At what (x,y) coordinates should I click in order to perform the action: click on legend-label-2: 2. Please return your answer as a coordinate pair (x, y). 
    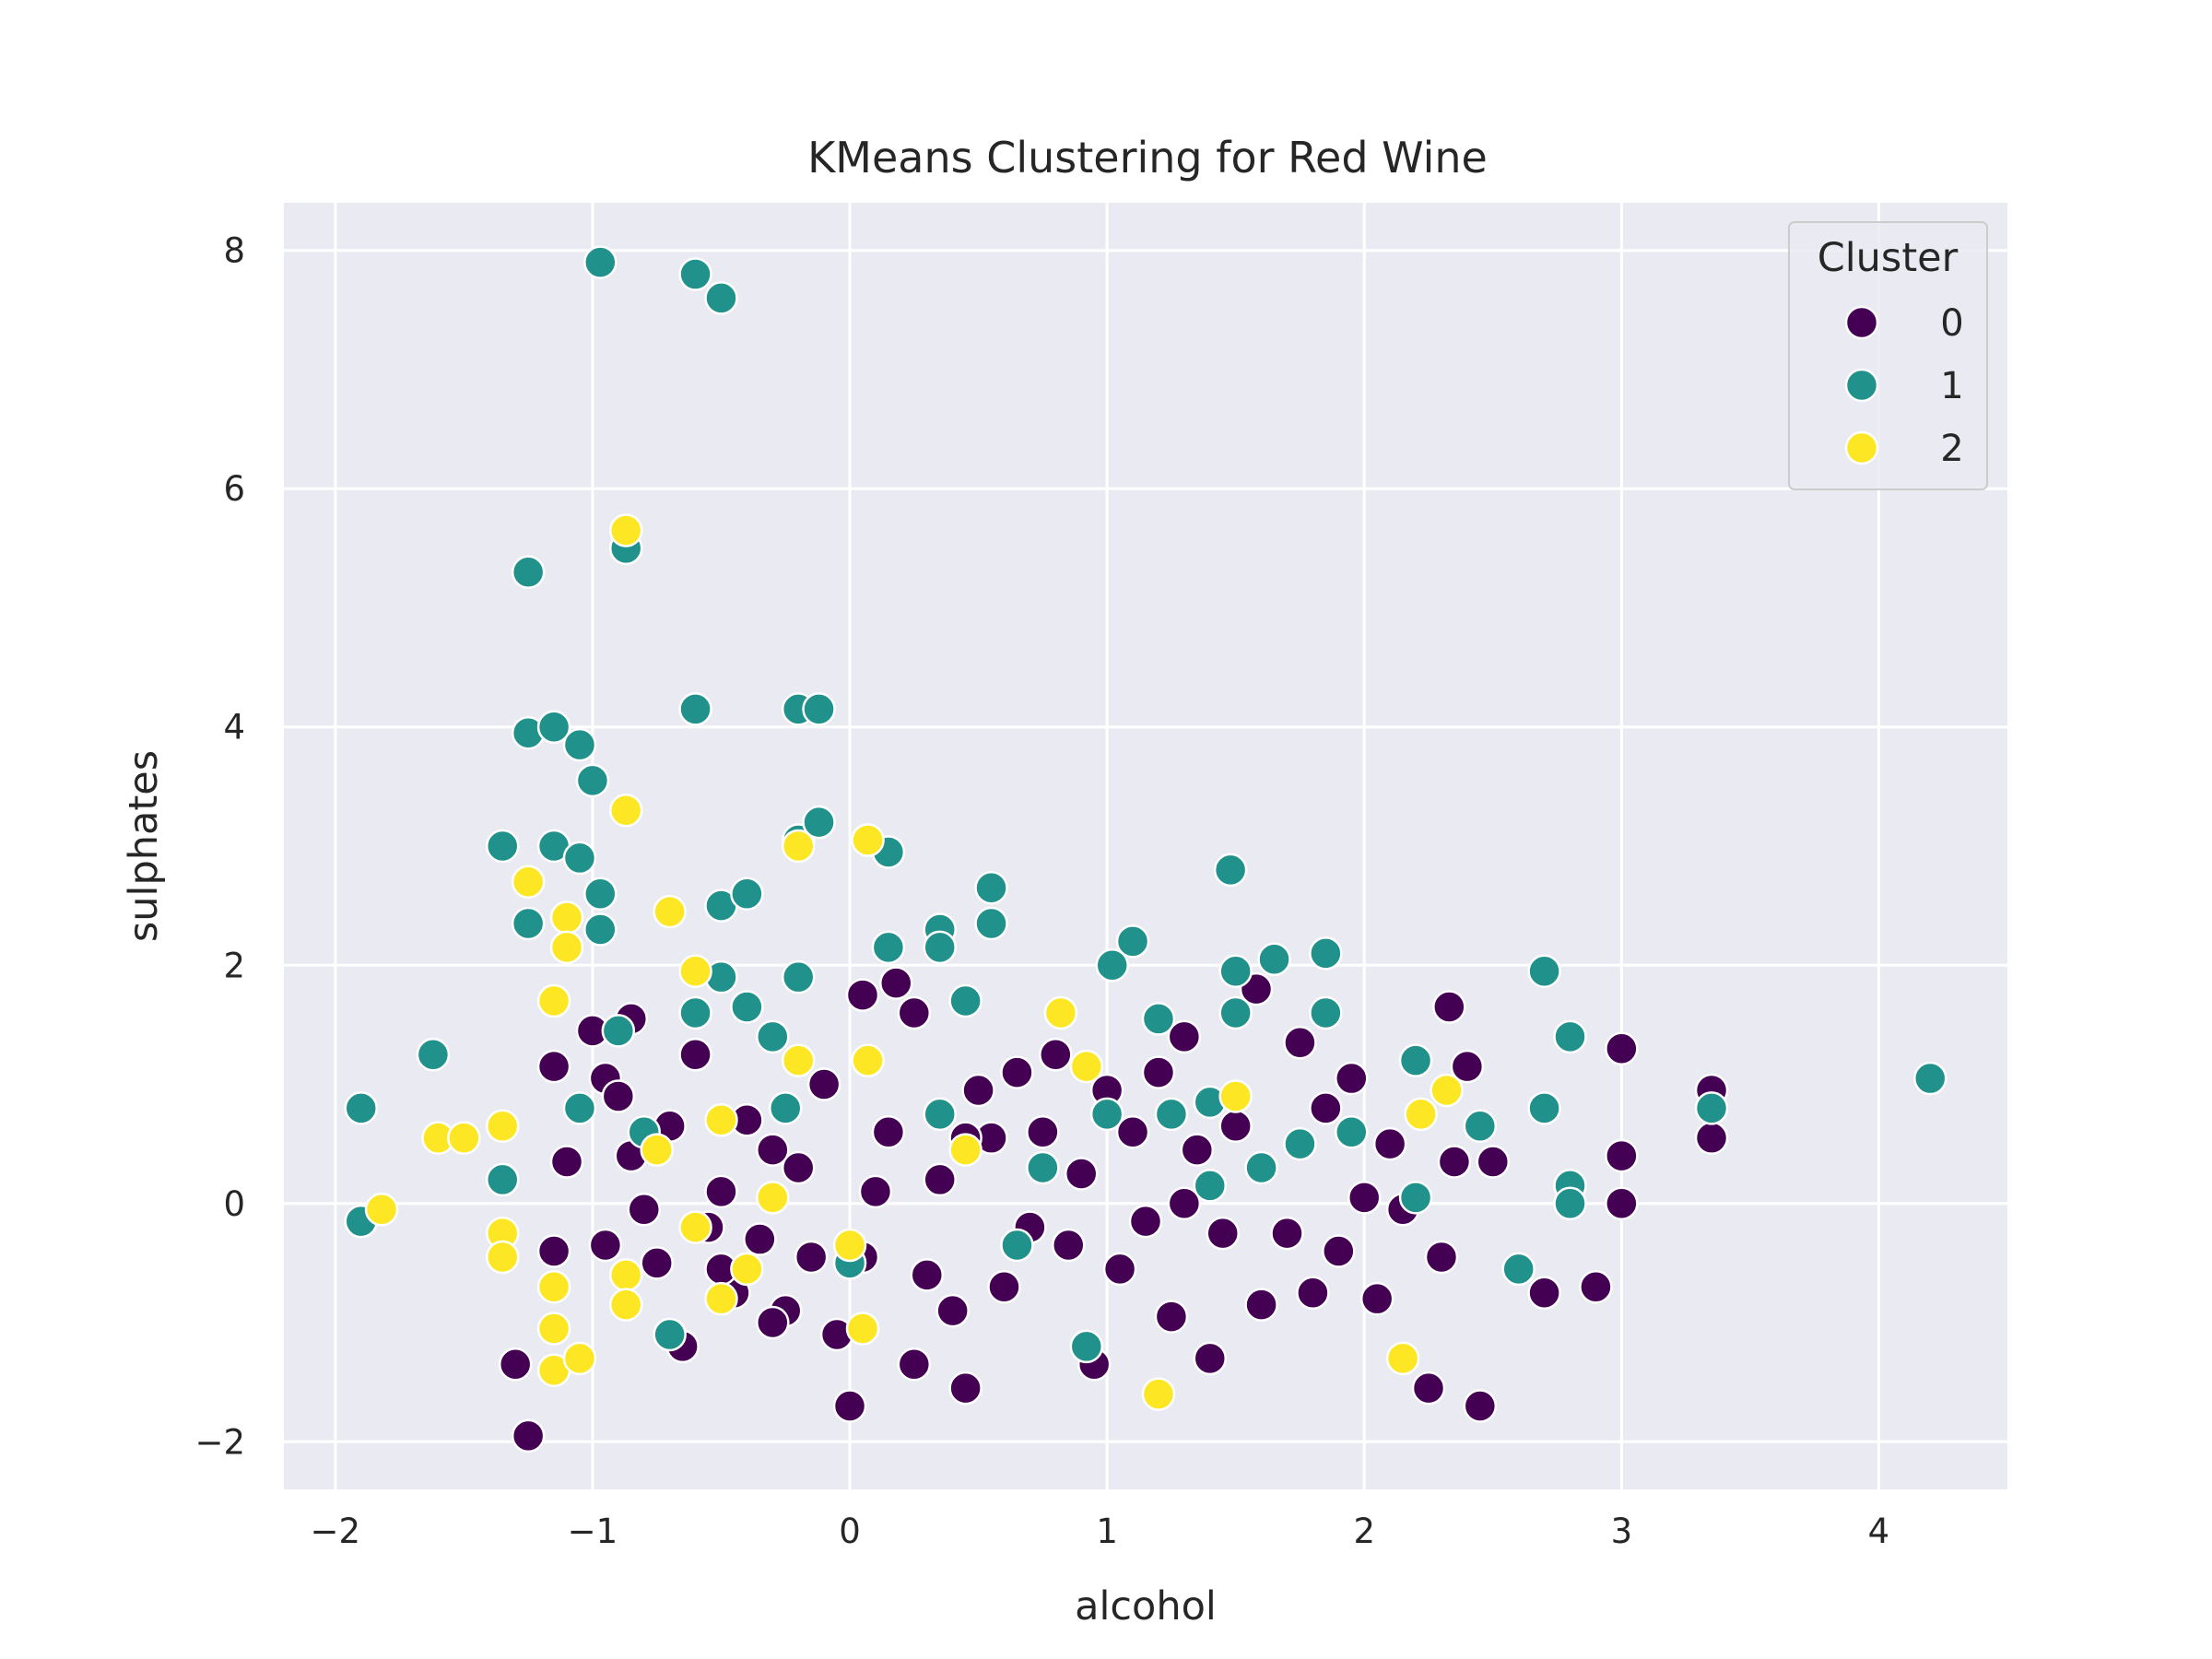
    Looking at the image, I should click on (1951, 449).